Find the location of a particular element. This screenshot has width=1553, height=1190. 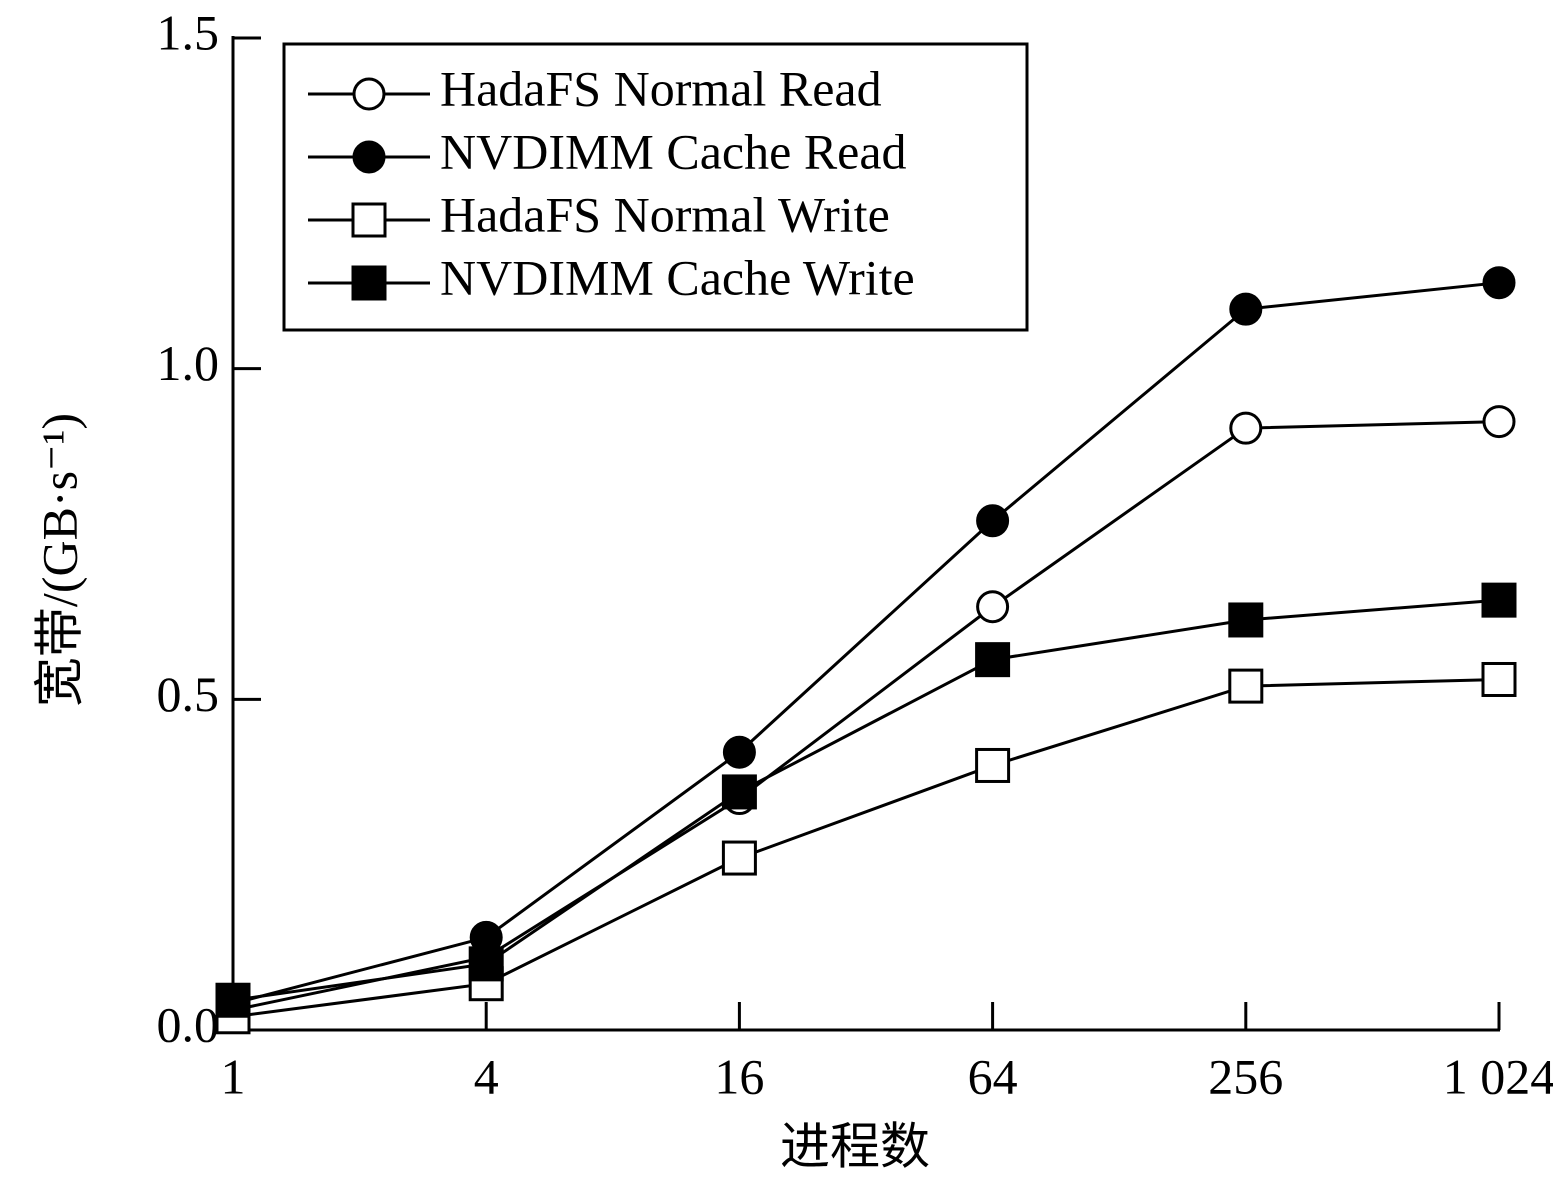

y-axis-label: 宽带/(GB·s⁻¹) is located at coordinates (59, 560).